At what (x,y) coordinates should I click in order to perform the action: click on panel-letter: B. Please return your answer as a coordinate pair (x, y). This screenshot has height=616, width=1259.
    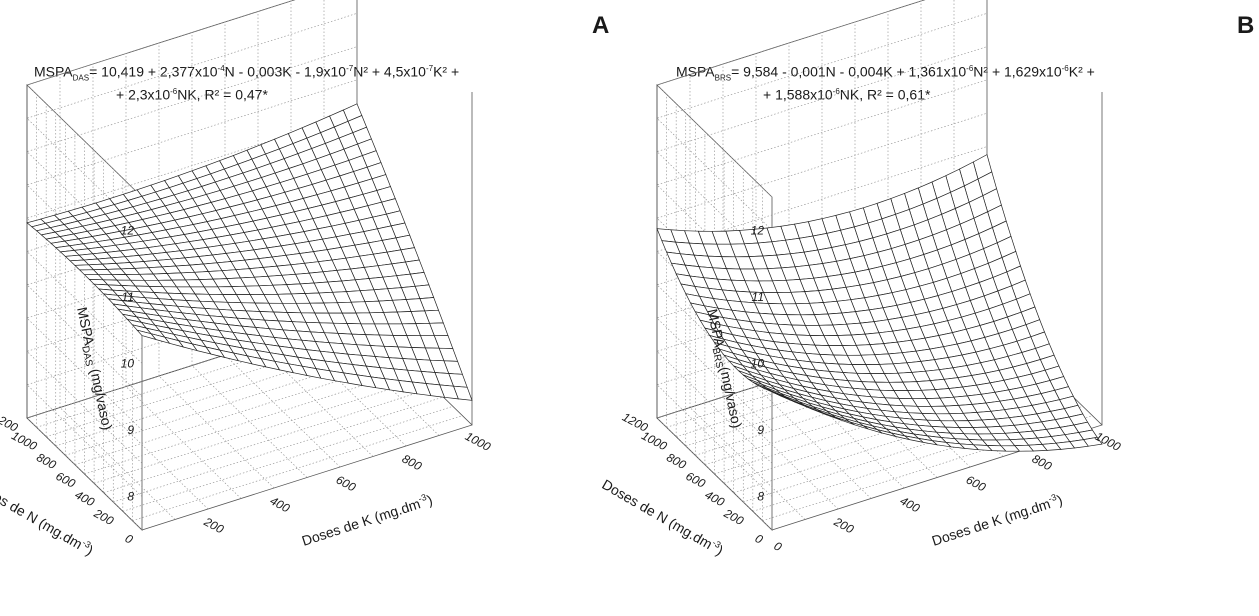
    Looking at the image, I should click on (1246, 25).